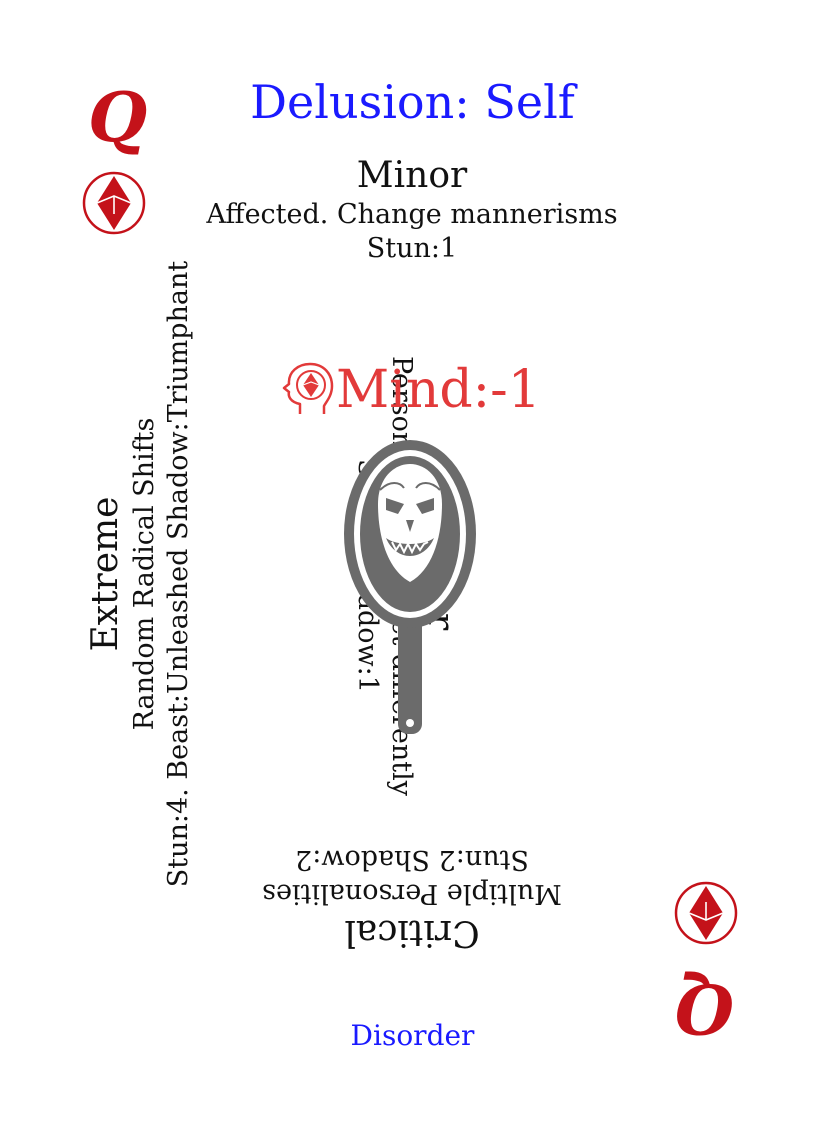 The image size is (825, 1125). Describe the element at coordinates (412, 214) in the screenshot. I see `minor-description: Affected. Change mannerisms` at that location.